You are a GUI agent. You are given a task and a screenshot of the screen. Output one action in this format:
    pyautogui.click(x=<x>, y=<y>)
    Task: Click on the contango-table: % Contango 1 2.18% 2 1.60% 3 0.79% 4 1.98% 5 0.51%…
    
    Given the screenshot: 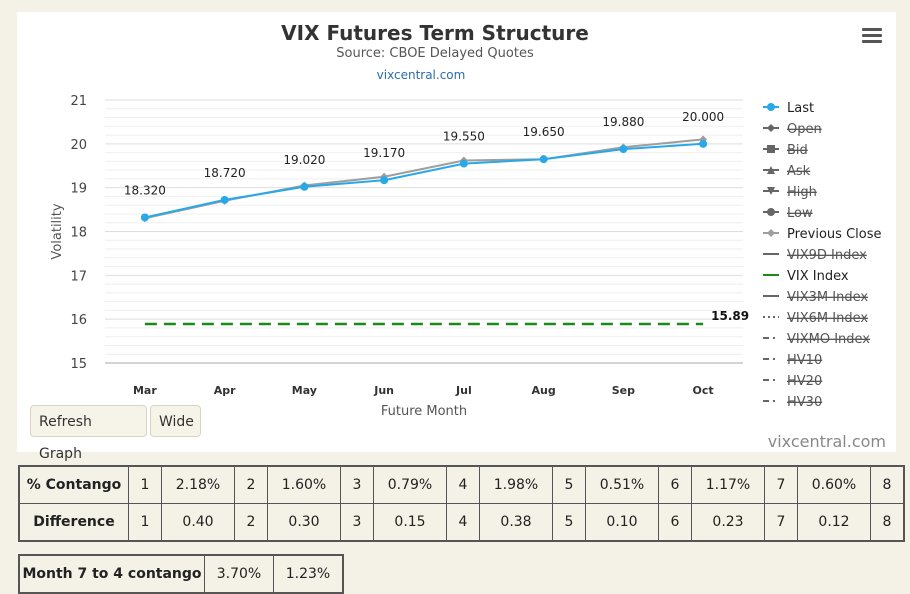 What is the action you would take?
    pyautogui.click(x=461, y=503)
    